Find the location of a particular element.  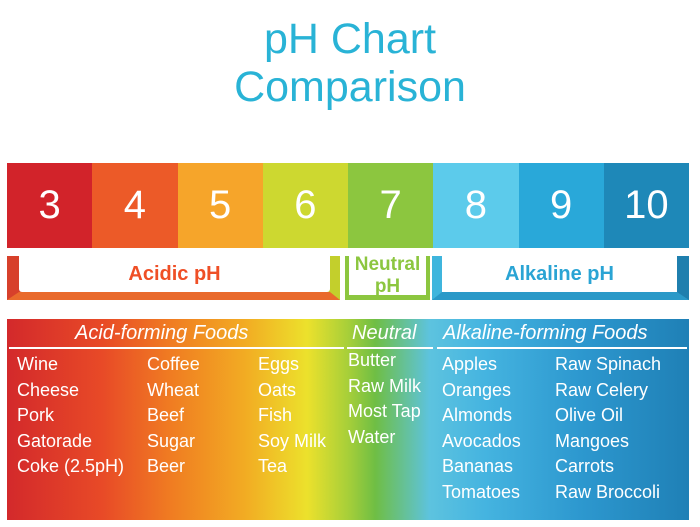

ph-cell-8: 8 is located at coordinates (476, 205).